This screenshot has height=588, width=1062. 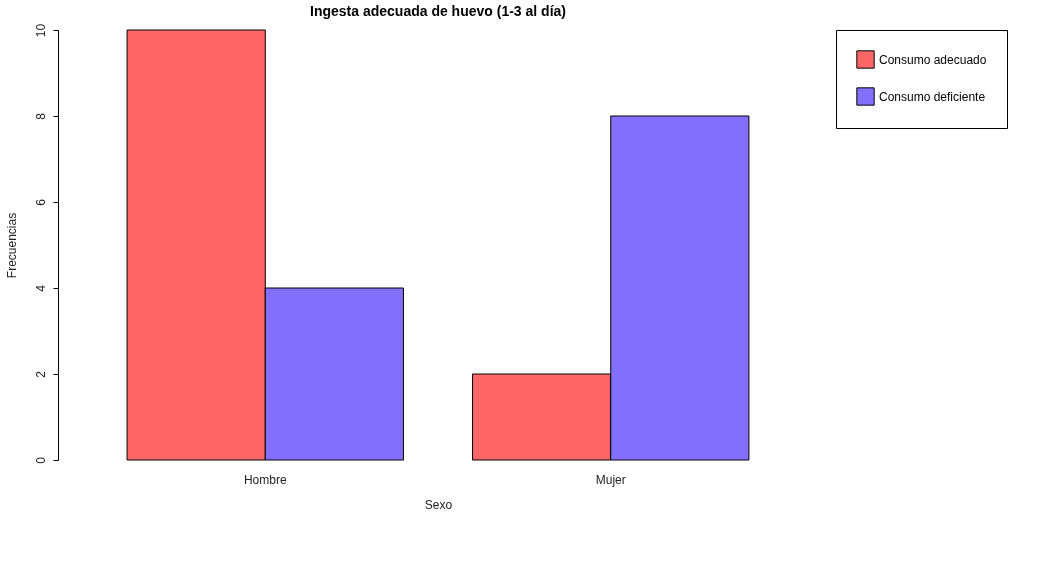 What do you see at coordinates (11, 245) in the screenshot?
I see `y-axis-title: Frecuencias` at bounding box center [11, 245].